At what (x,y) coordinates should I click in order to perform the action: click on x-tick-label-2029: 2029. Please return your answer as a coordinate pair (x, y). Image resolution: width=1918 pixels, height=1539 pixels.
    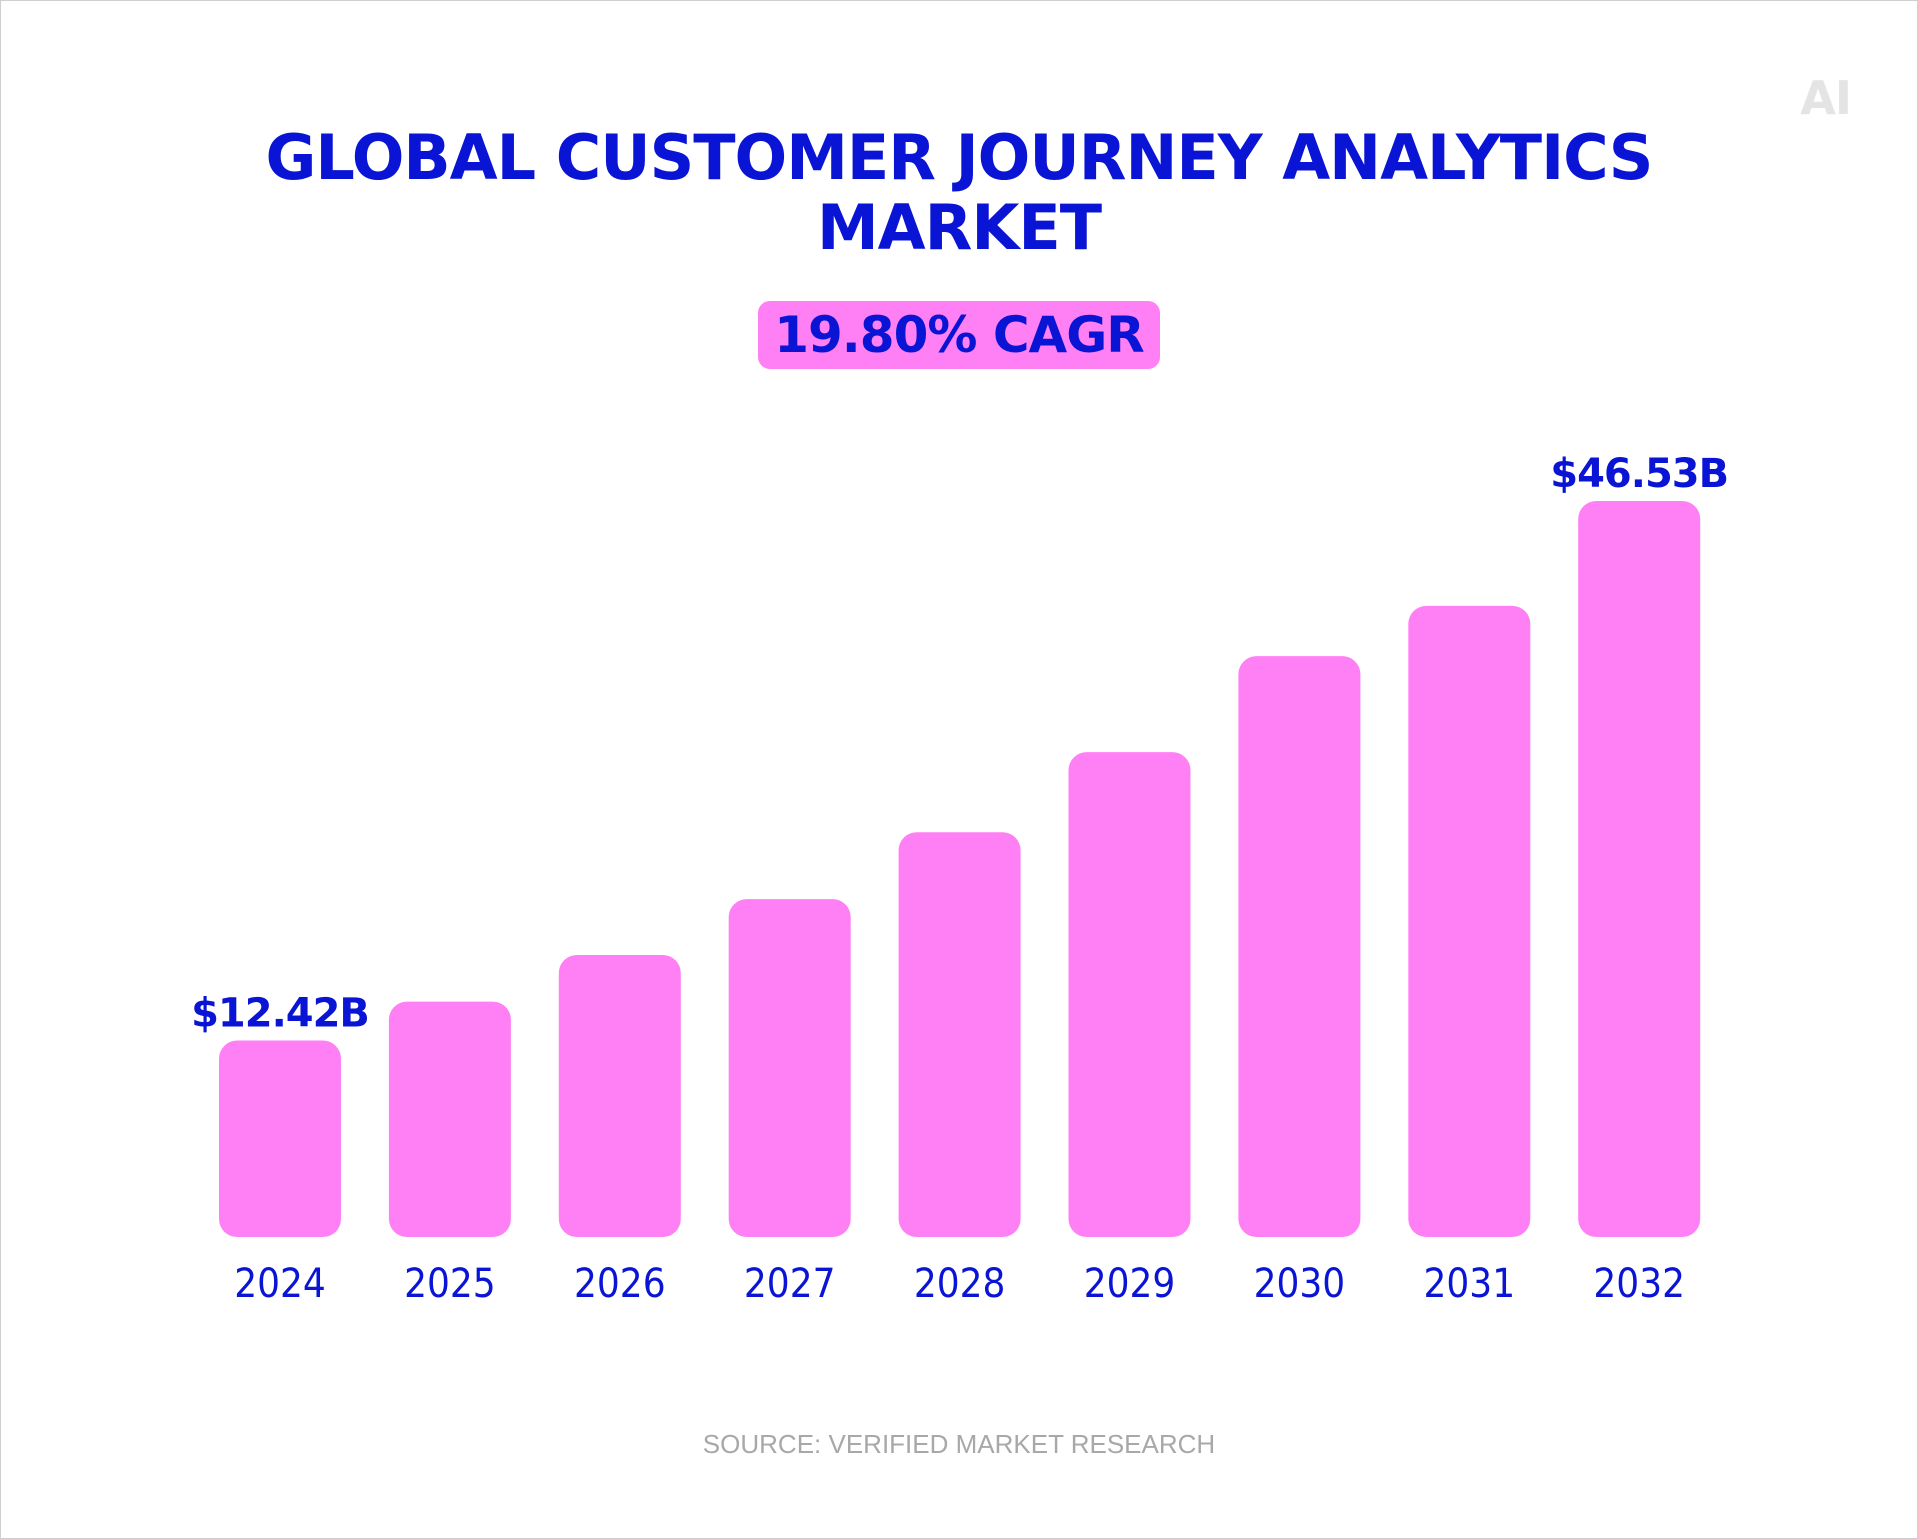
    Looking at the image, I should click on (1130, 1284).